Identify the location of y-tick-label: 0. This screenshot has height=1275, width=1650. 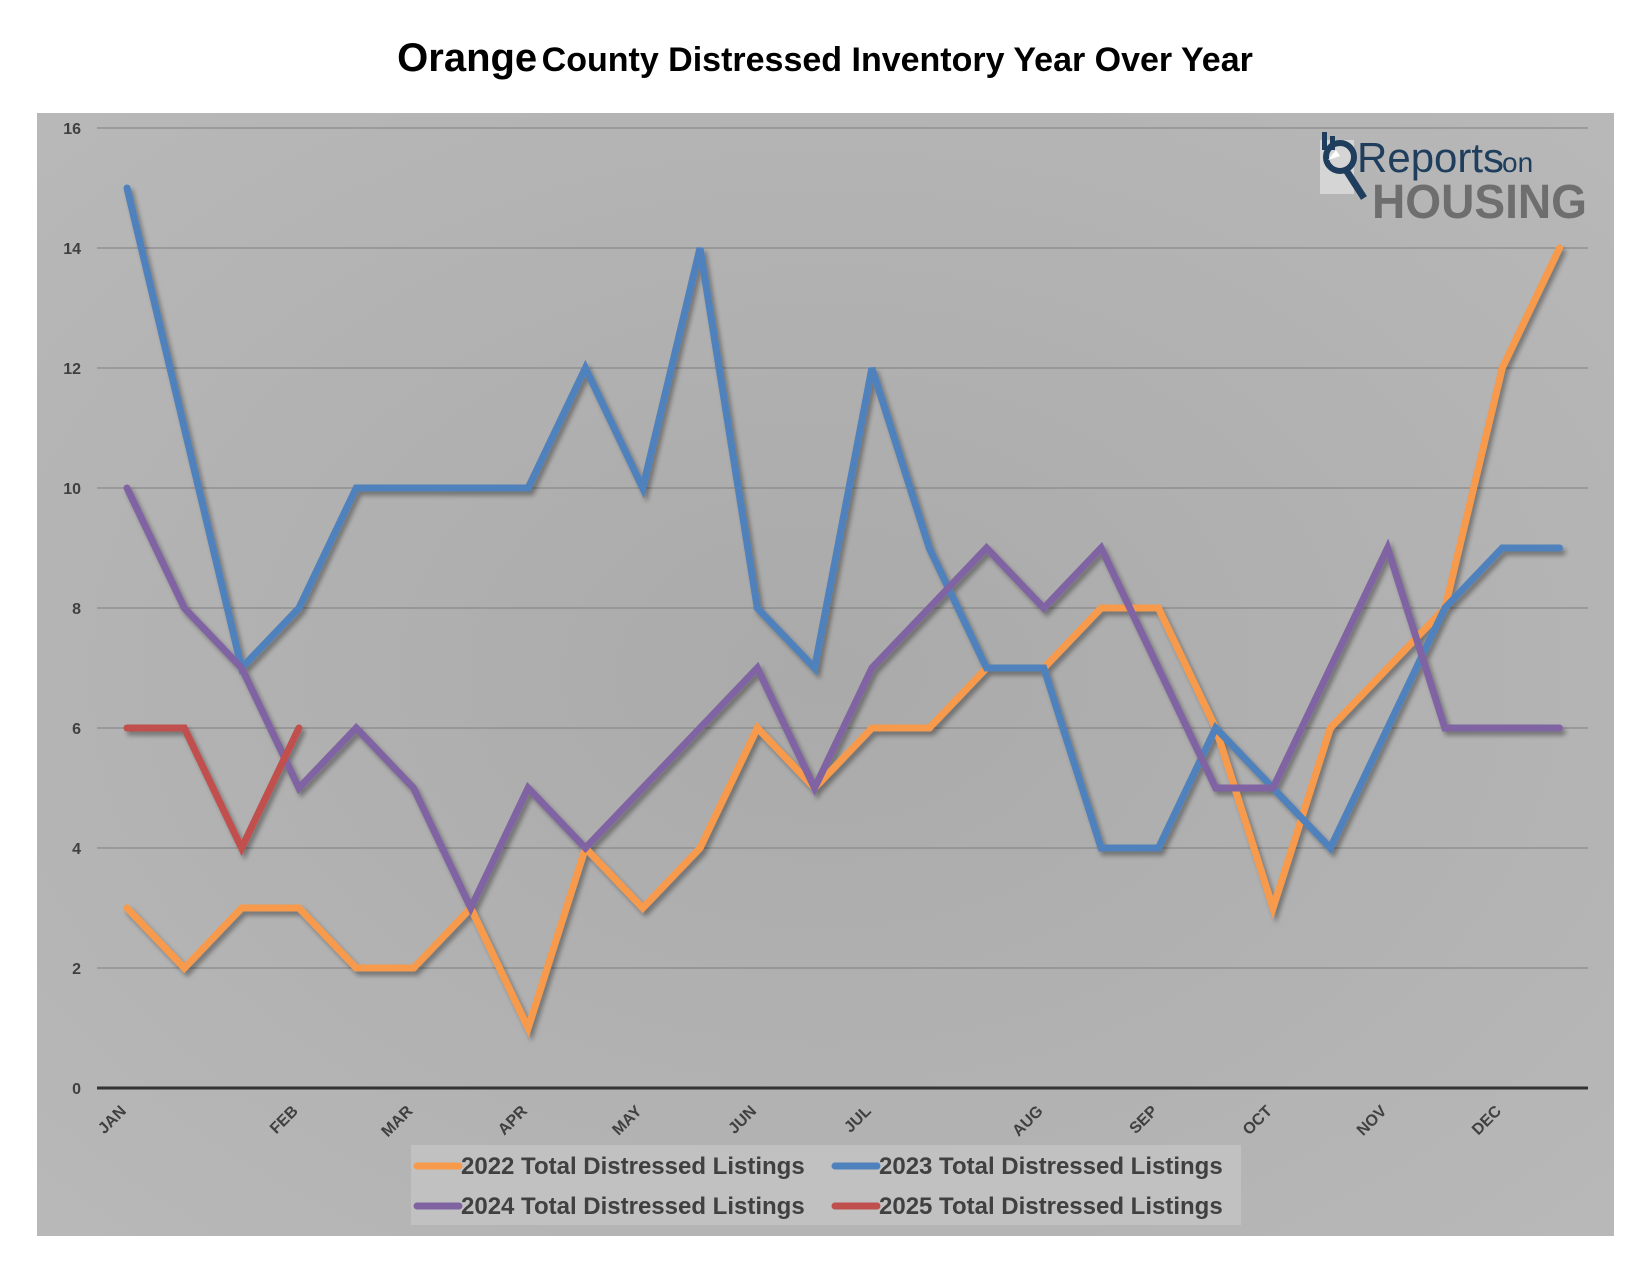
(76, 1089).